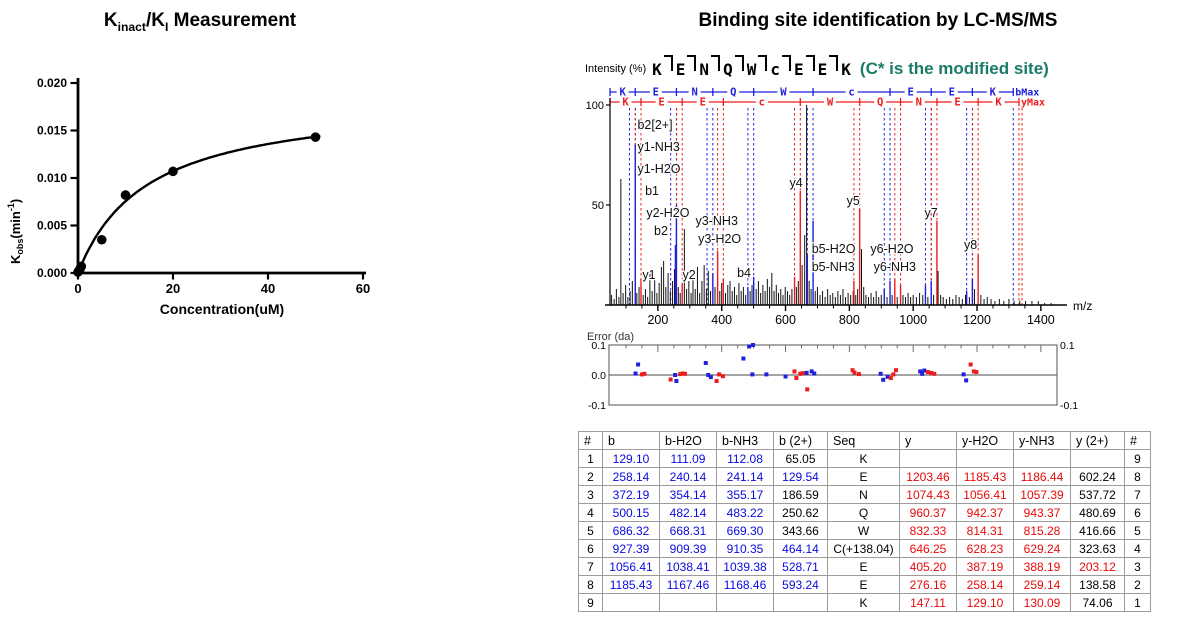 This screenshot has width=1196, height=621. I want to click on ion-mass-cell: 240.14, so click(688, 476).